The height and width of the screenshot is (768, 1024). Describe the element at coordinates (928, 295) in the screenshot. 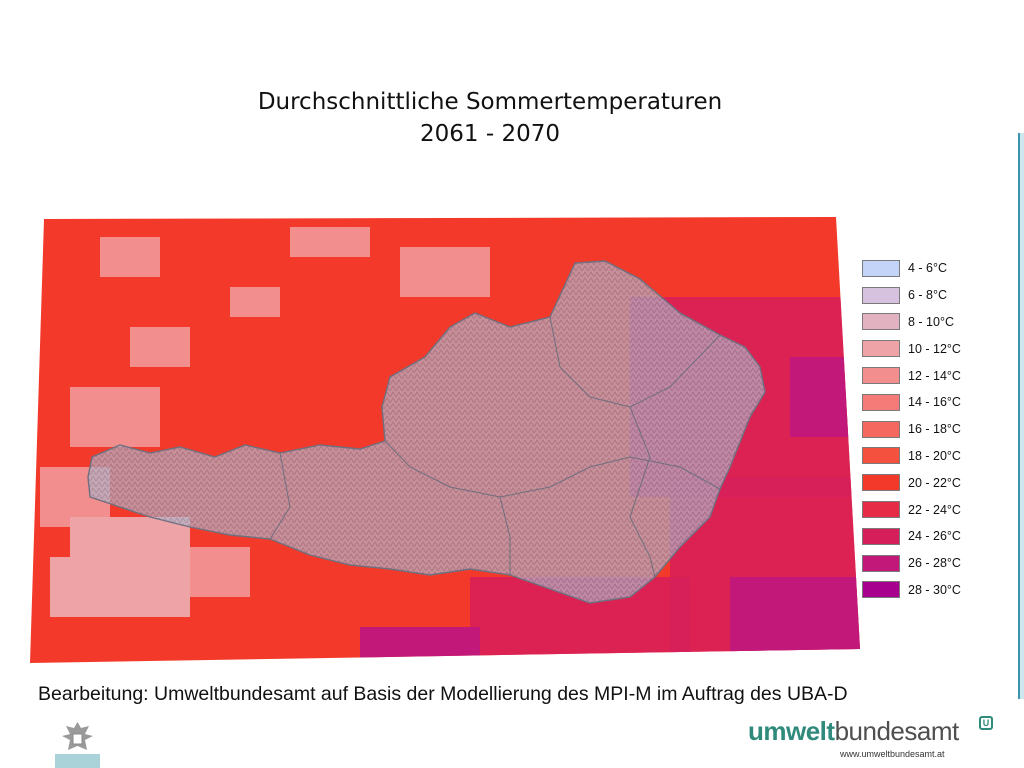

I see `legend-label: 6 - 8°C` at that location.